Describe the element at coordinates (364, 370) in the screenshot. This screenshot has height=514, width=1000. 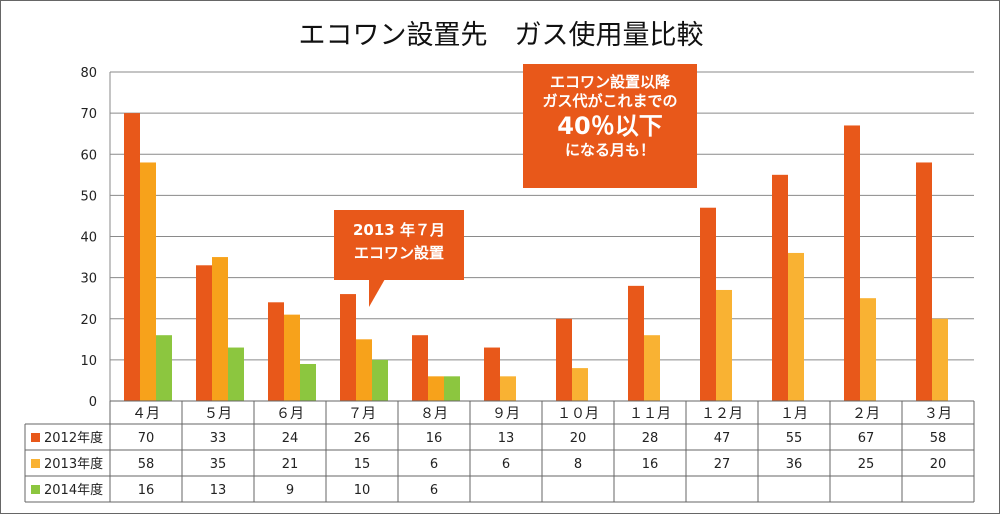
I see `bar-2013年度-７月` at that location.